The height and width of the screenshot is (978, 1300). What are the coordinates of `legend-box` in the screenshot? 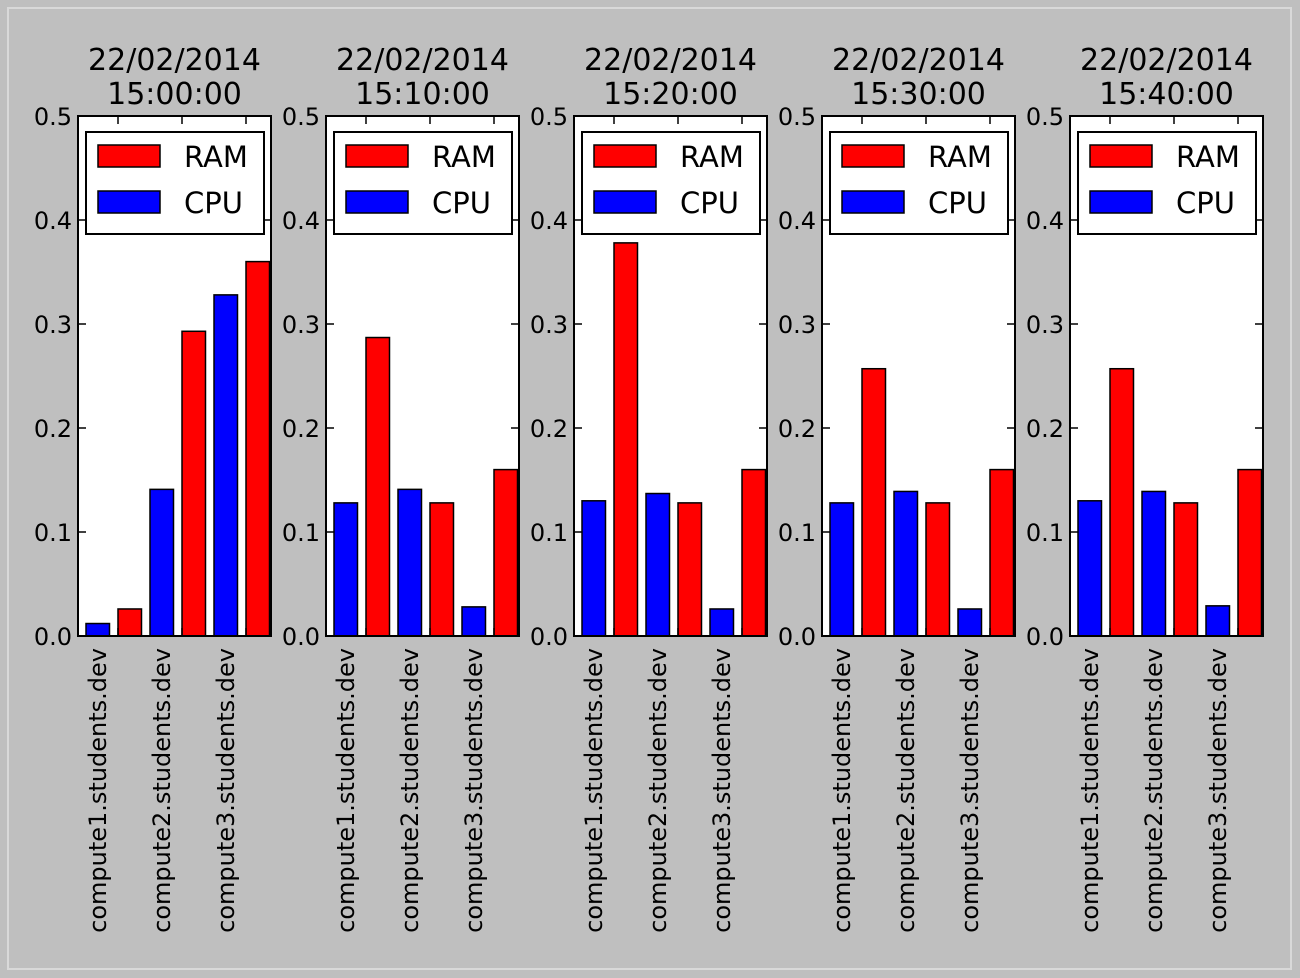 It's located at (423, 183).